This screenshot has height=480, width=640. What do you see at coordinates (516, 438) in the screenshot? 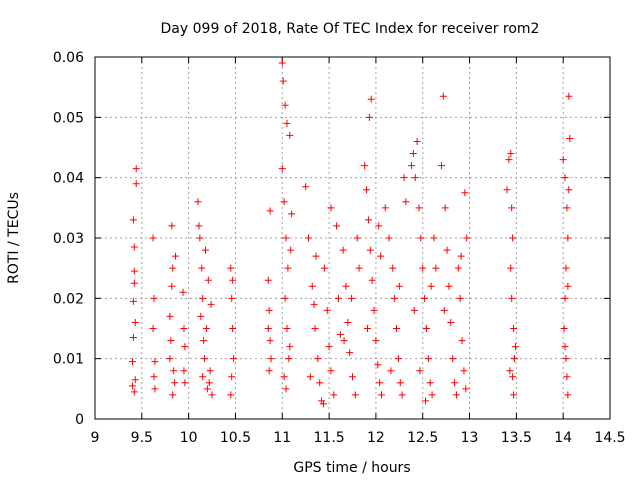
I see `x-tick-label: 13.5` at bounding box center [516, 438].